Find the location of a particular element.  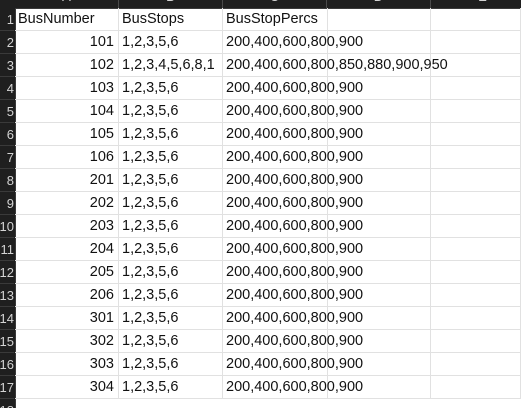

row-header-12: 12 is located at coordinates (7, 272).